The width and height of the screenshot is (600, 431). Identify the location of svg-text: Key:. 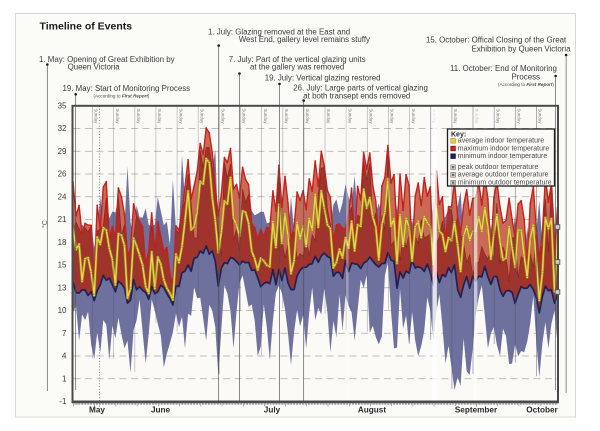
(458, 134).